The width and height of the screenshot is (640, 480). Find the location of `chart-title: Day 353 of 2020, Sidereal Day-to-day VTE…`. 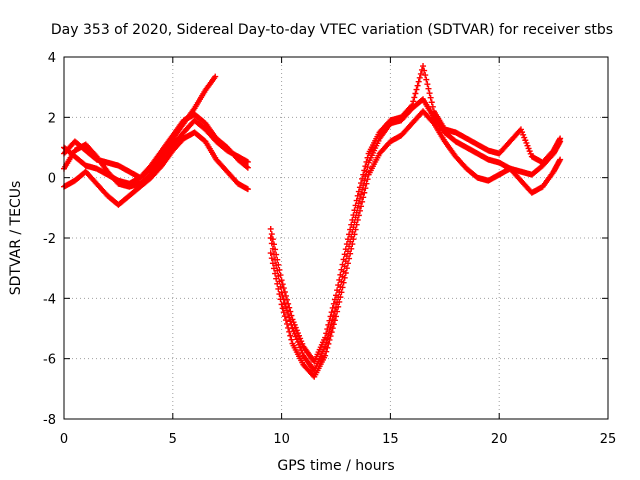

chart-title: Day 353 of 2020, Sidereal Day-to-day VTE… is located at coordinates (332, 30).